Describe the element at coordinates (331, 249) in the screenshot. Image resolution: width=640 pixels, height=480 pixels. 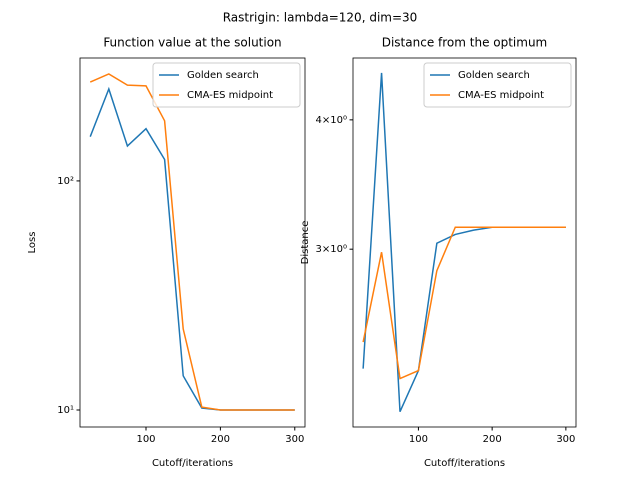
I see `y-tick-label: 3×10⁰` at that location.